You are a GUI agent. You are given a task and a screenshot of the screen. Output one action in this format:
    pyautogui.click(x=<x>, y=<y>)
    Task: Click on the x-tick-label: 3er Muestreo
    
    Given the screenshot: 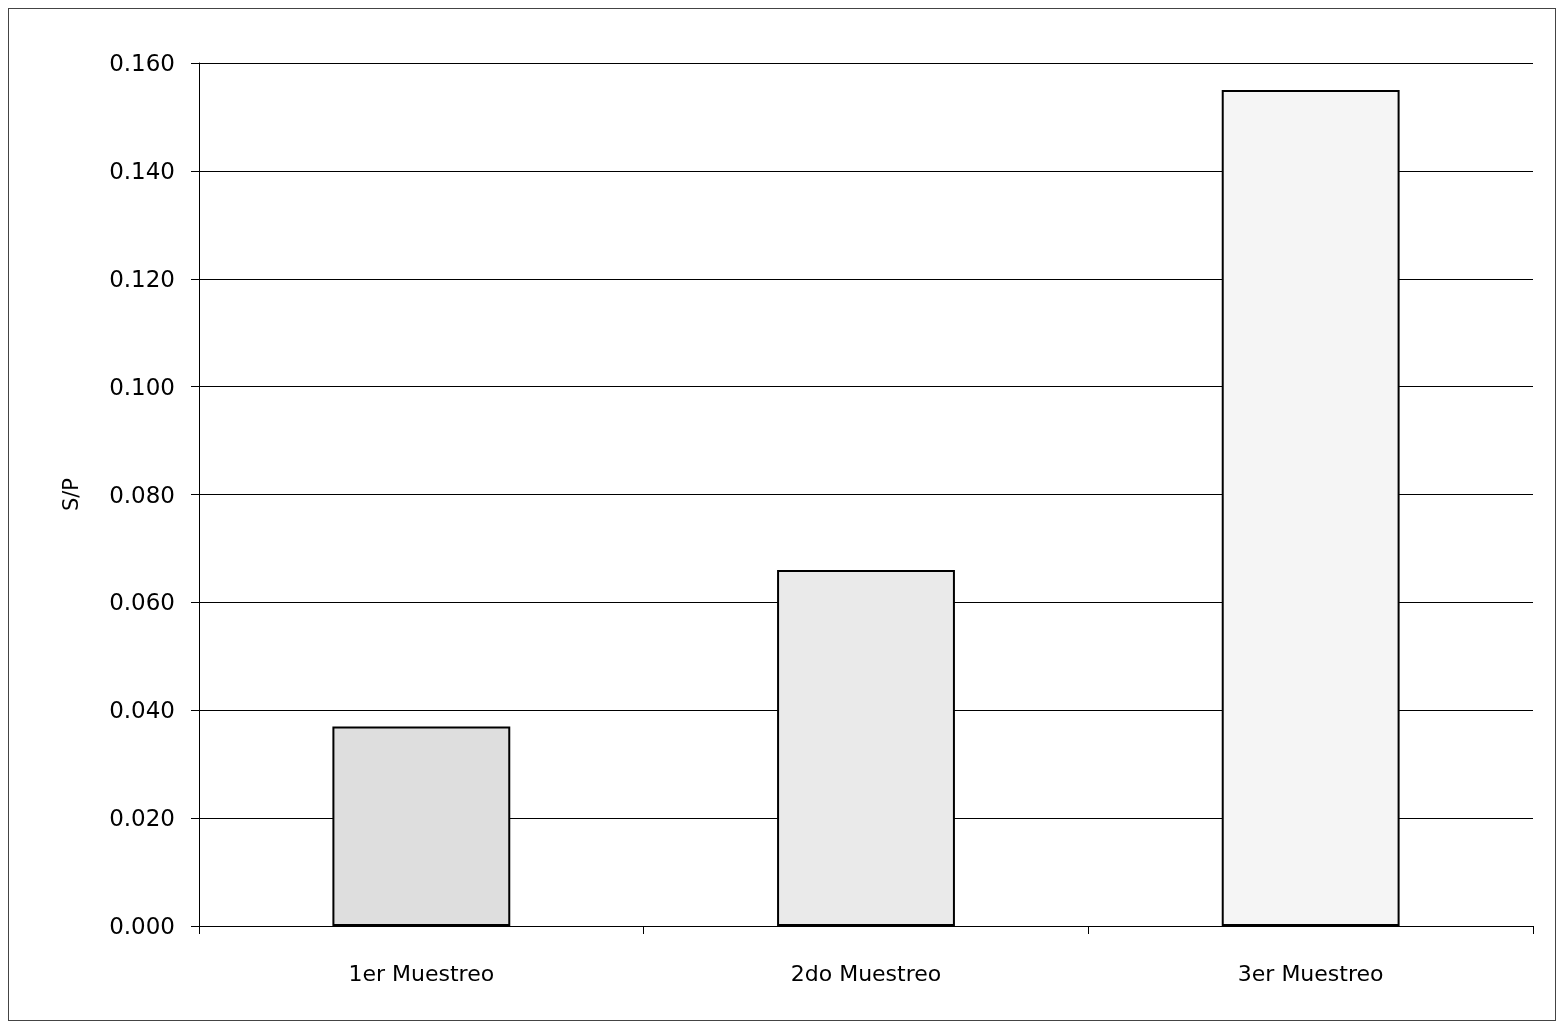 What is the action you would take?
    pyautogui.click(x=1310, y=973)
    